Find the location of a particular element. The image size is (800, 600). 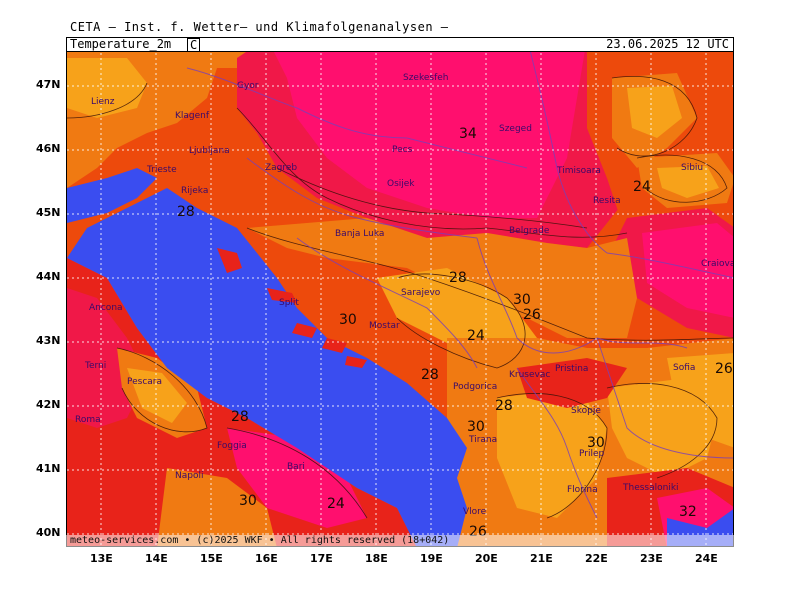

unit-label: C is located at coordinates (194, 45).